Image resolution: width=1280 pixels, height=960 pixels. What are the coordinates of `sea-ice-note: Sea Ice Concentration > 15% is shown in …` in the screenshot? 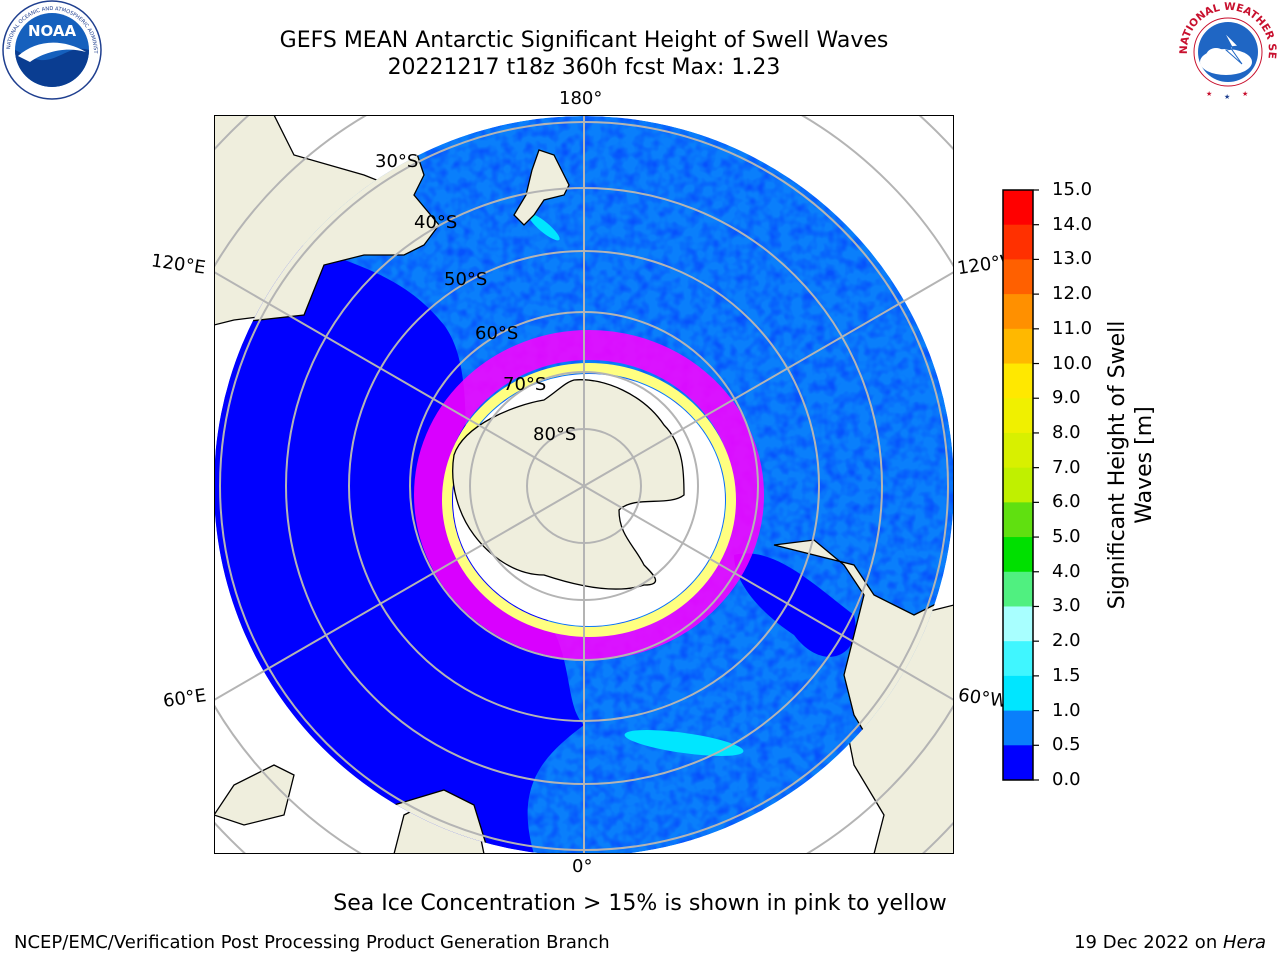 It's located at (640, 903).